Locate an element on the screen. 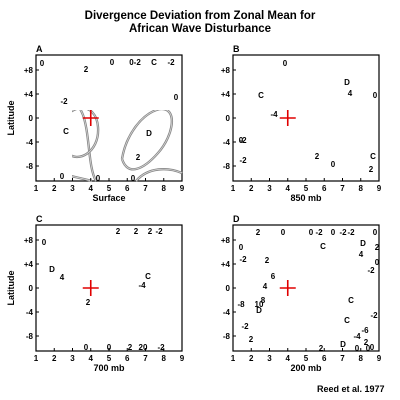 The height and width of the screenshot is (400, 400). contour-label: 8 is located at coordinates (263, 300).